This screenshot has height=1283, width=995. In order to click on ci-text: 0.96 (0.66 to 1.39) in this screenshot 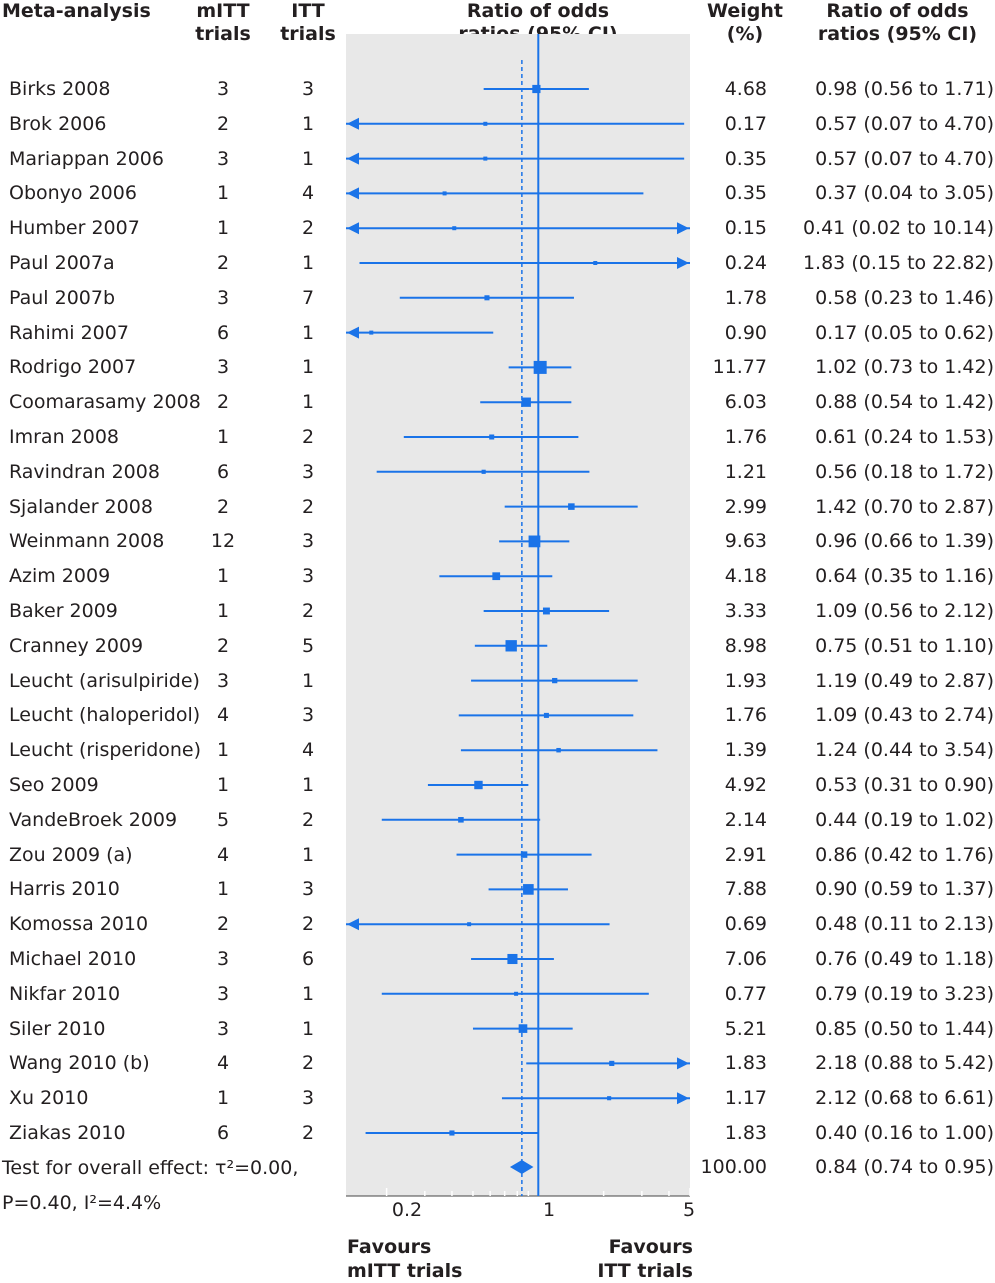, I will do `click(904, 541)`.